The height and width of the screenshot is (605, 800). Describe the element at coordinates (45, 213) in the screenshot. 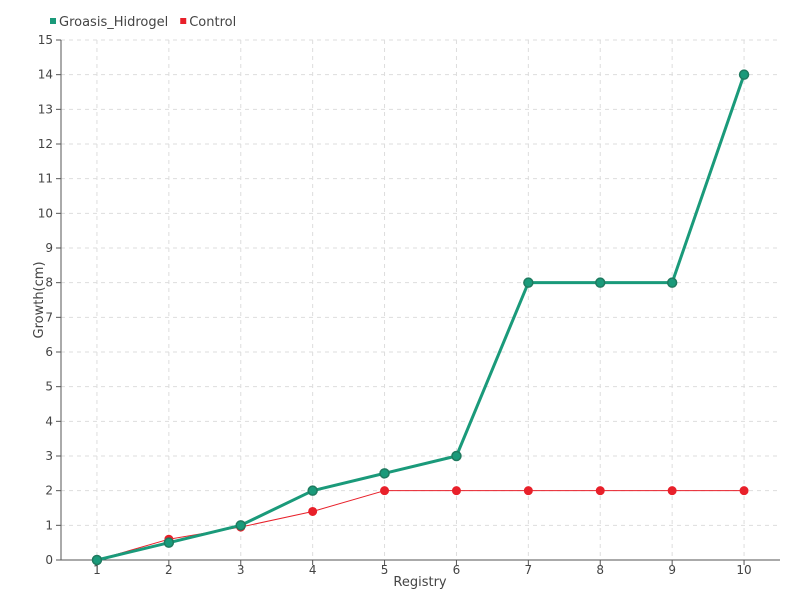

I see `y-tick-label: 10` at that location.